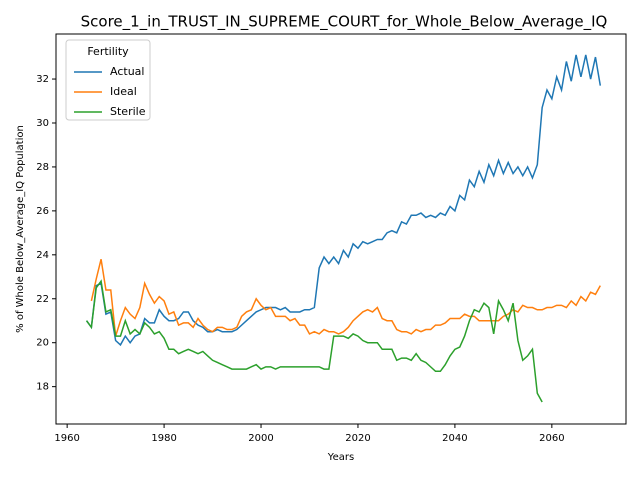  I want to click on x-tick-label: 2000, so click(260, 438).